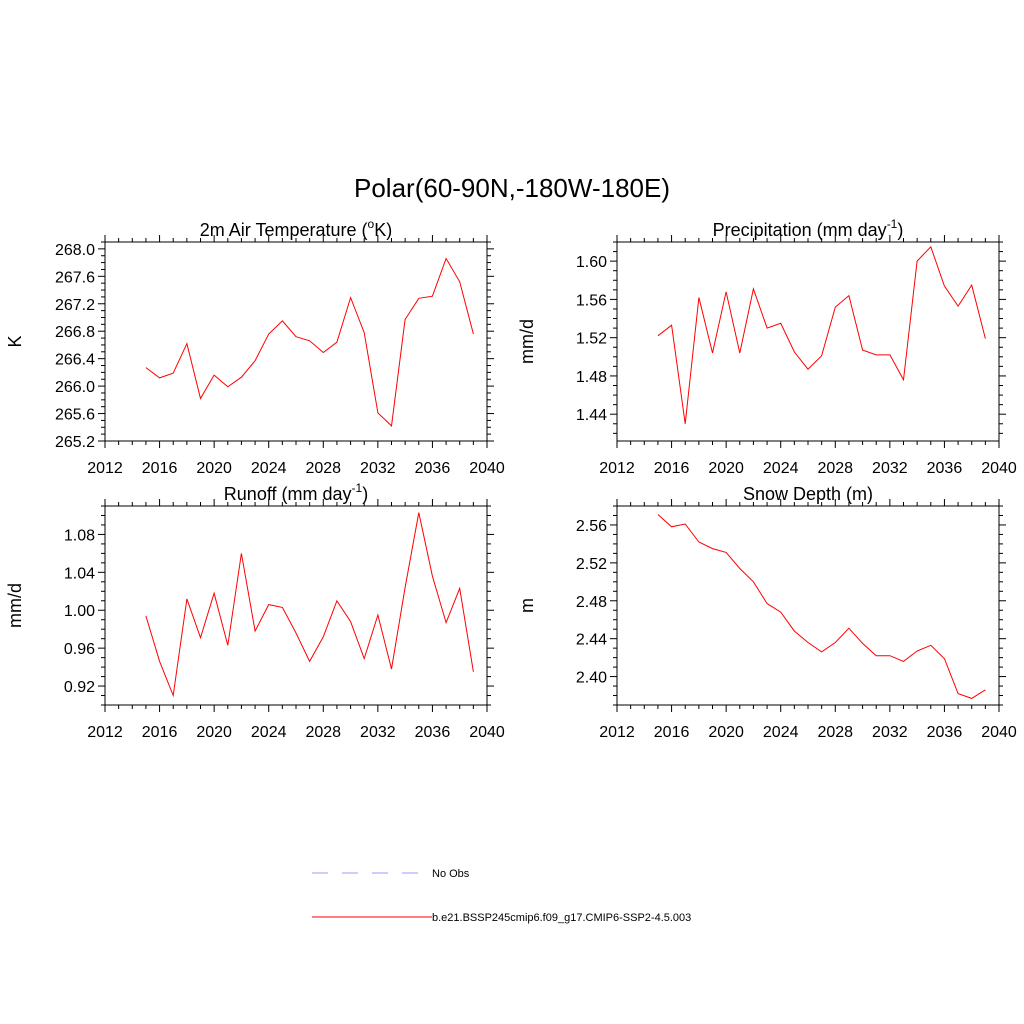  Describe the element at coordinates (105, 468) in the screenshot. I see `tas-x-tick-label: 2012` at that location.